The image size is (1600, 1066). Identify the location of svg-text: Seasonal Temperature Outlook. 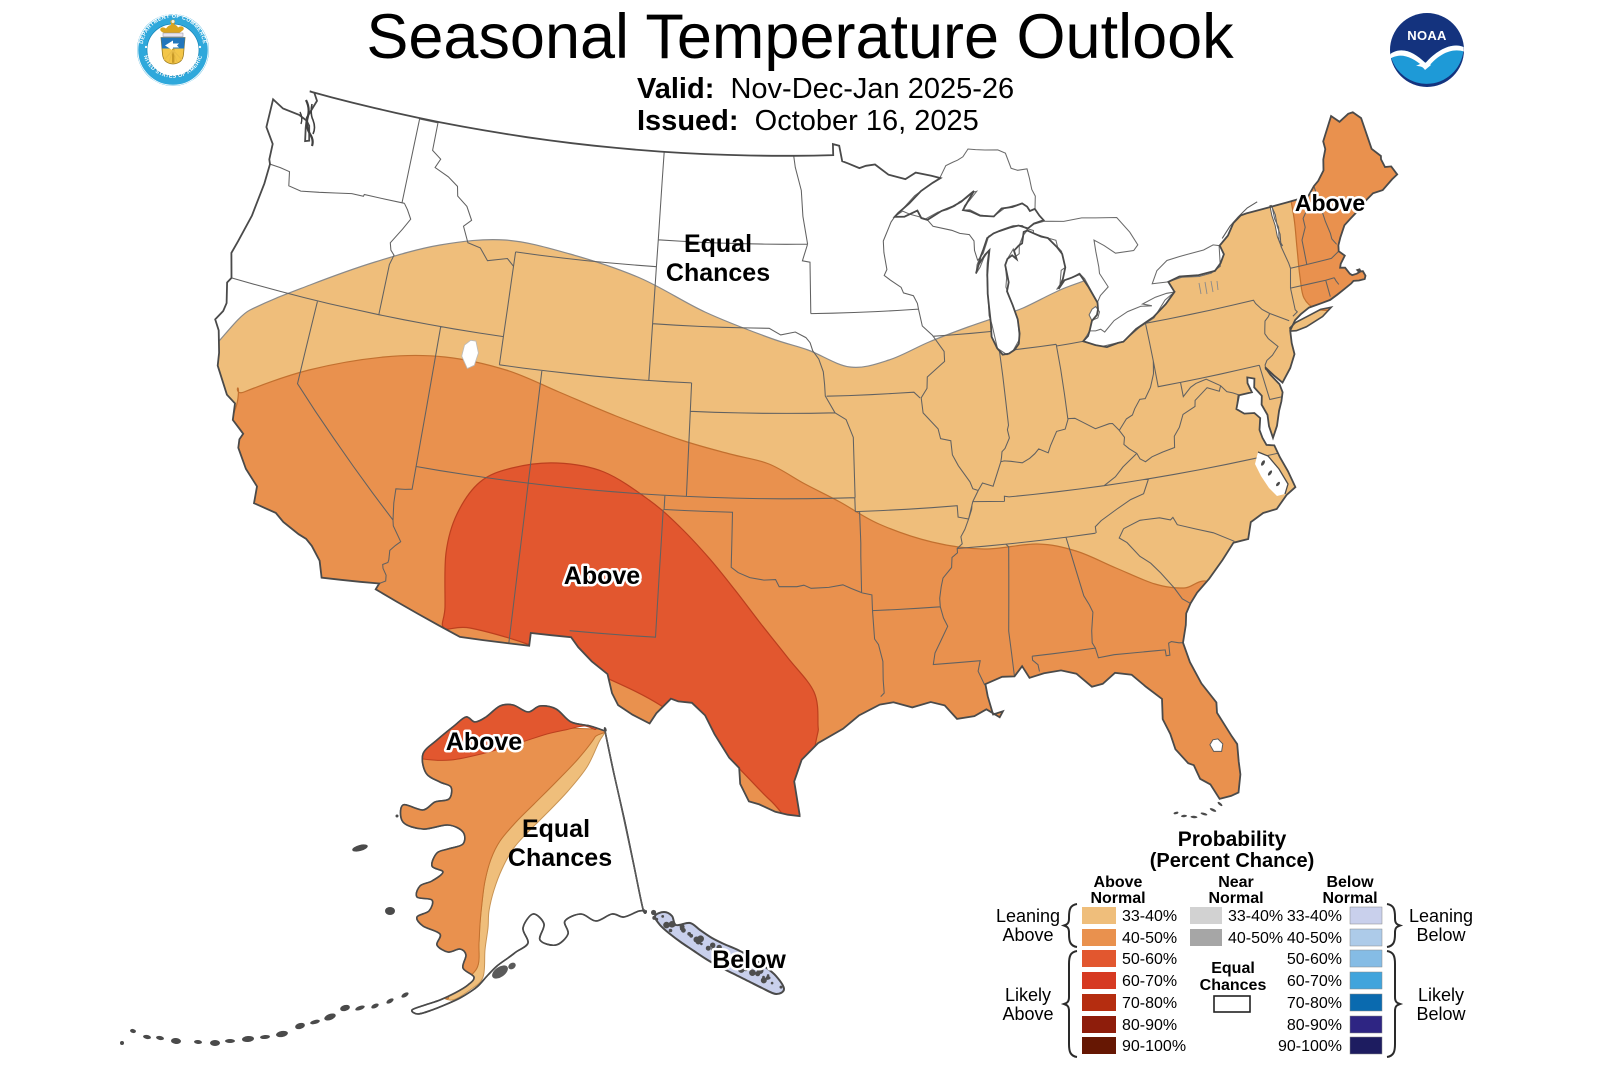
(800, 37).